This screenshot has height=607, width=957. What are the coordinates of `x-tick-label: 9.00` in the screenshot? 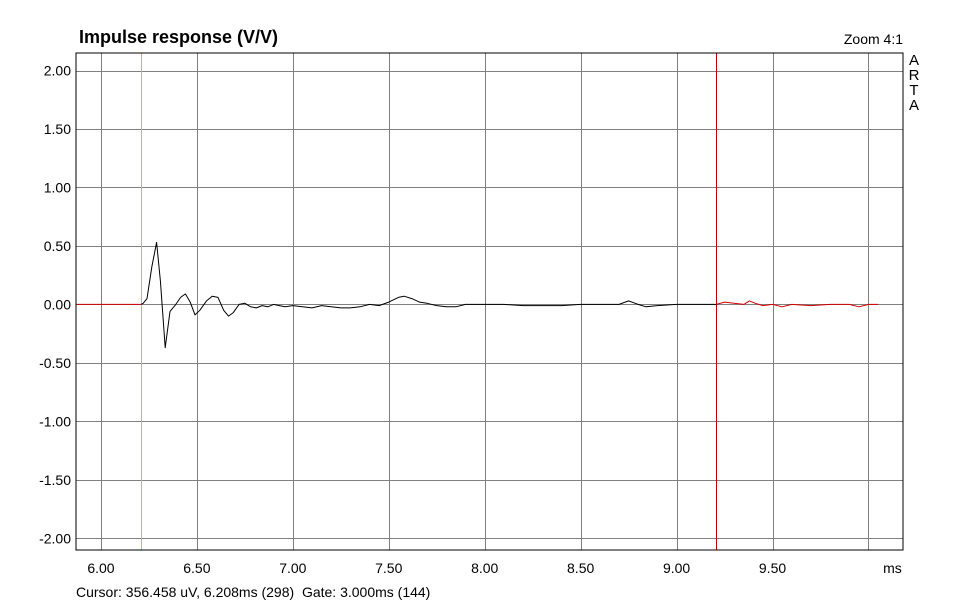 It's located at (676, 568).